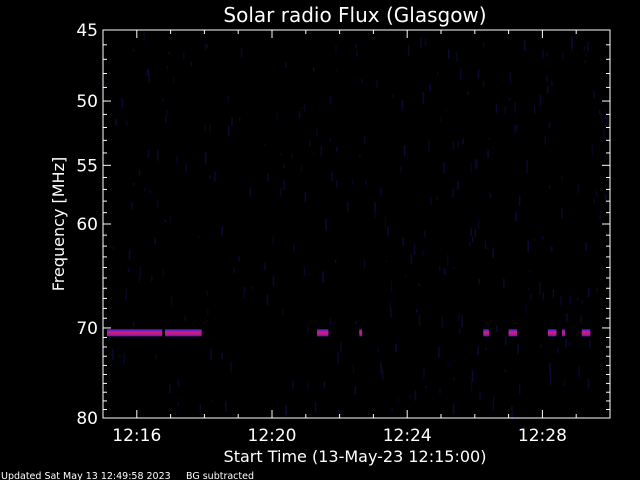  What do you see at coordinates (87, 419) in the screenshot?
I see `y-tick-label: 80` at bounding box center [87, 419].